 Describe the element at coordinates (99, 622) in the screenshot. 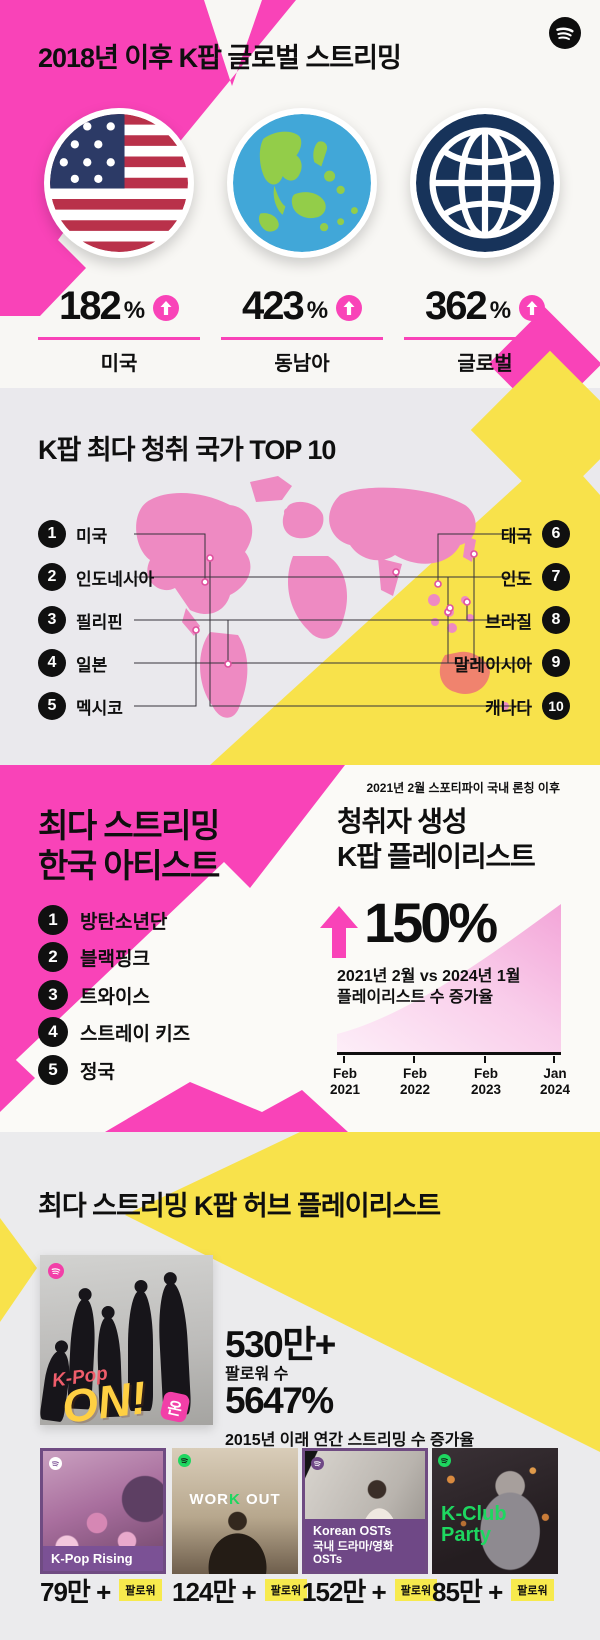

I see `country-name: 필리핀` at that location.